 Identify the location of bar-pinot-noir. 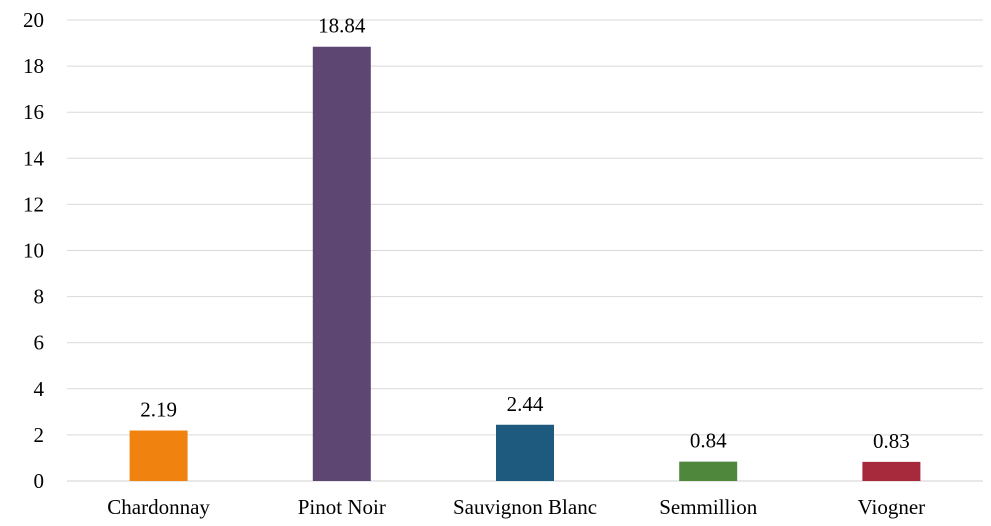
(341, 263).